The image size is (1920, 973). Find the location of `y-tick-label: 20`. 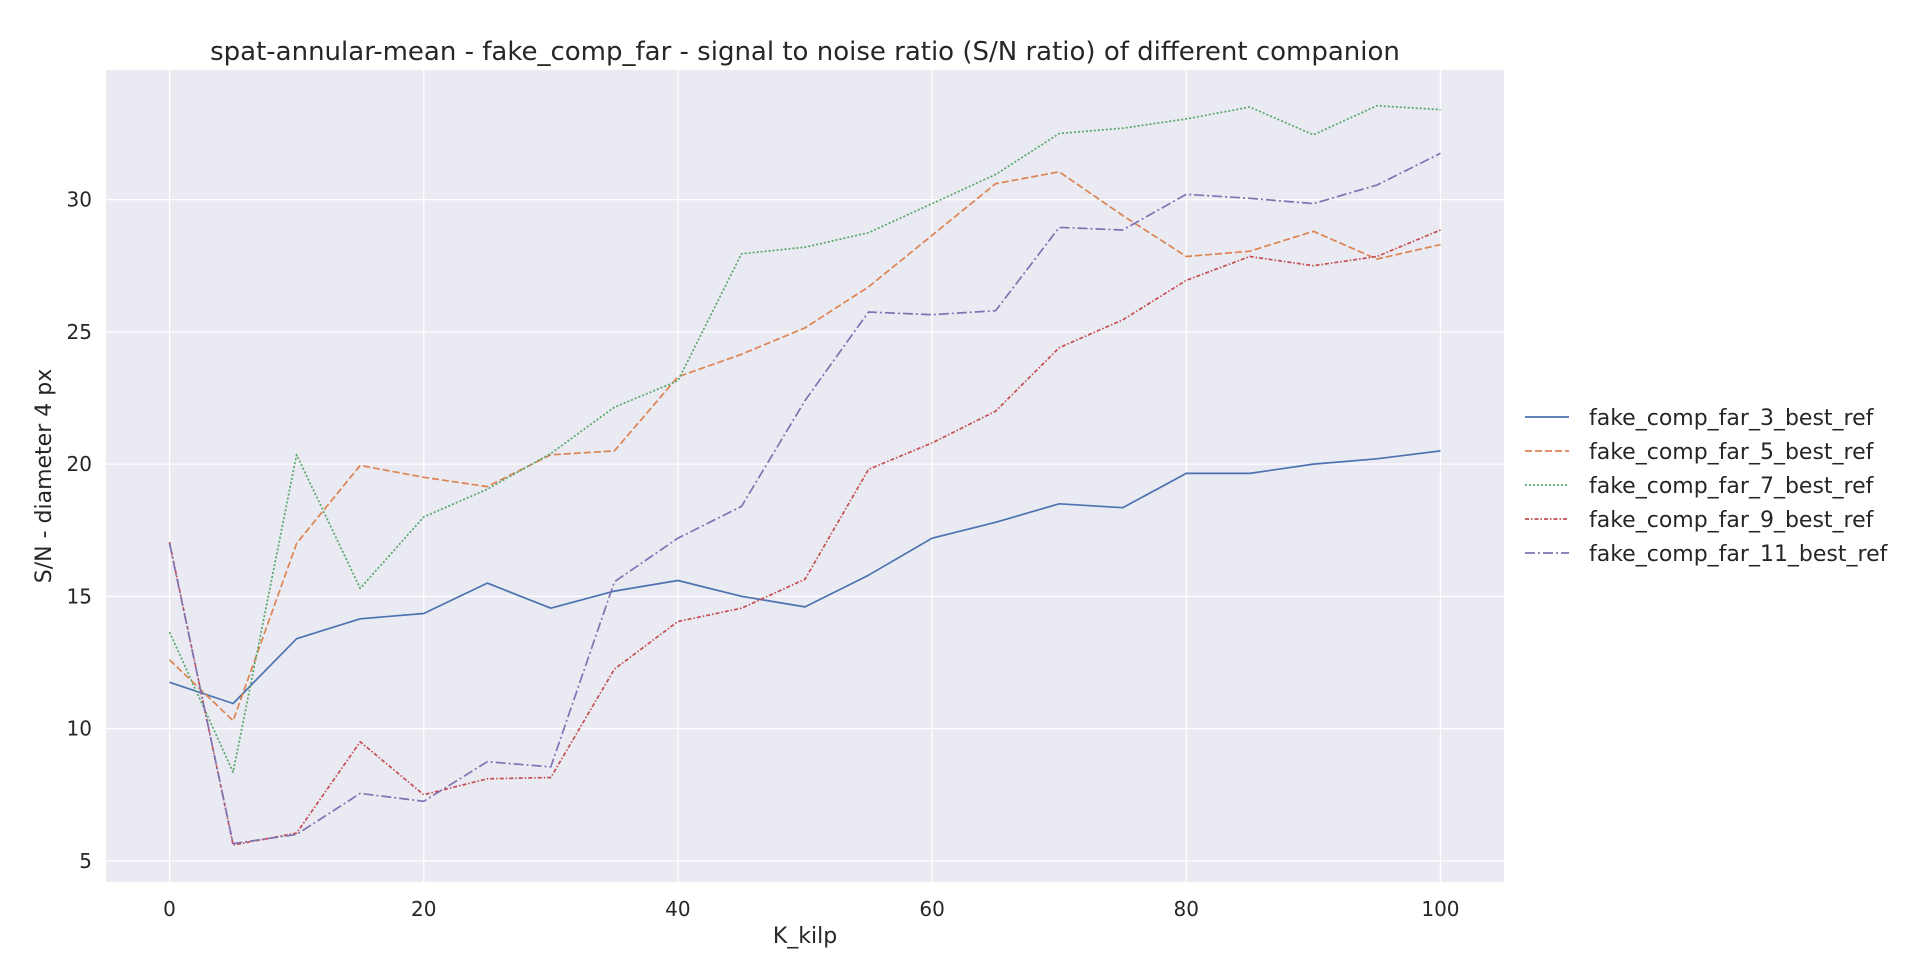

y-tick-label: 20 is located at coordinates (79, 464).